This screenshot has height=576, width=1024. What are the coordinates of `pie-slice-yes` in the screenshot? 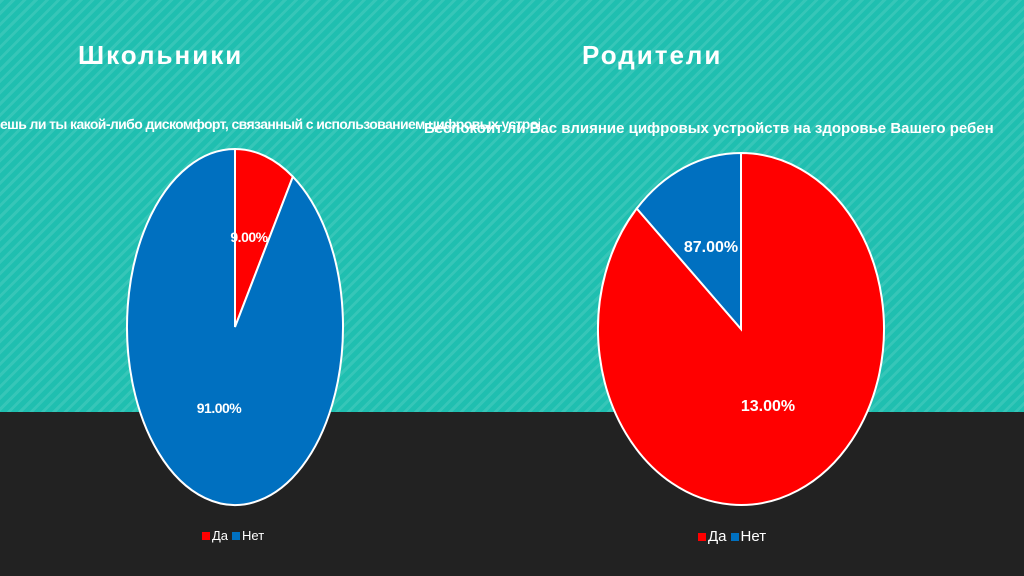 It's located at (264, 237).